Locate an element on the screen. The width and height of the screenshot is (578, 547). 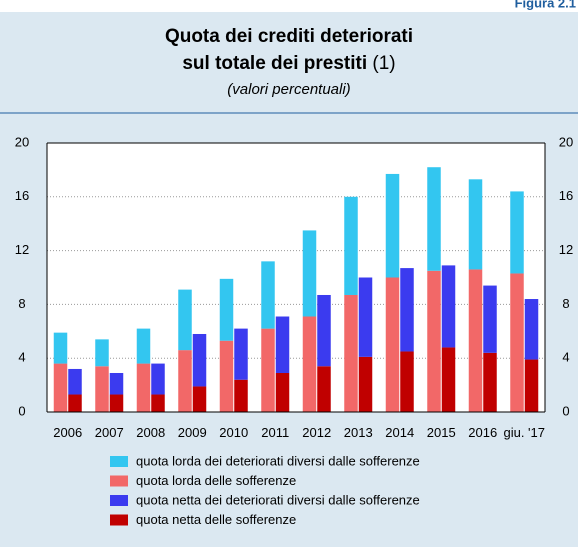
legend-label: quota netta delle sofferenze is located at coordinates (216, 519).